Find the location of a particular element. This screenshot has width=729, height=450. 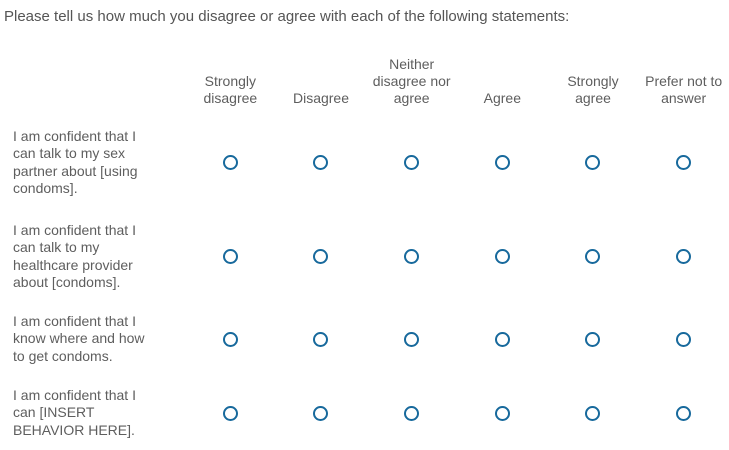

radio-button-r4-neither is located at coordinates (412, 413).